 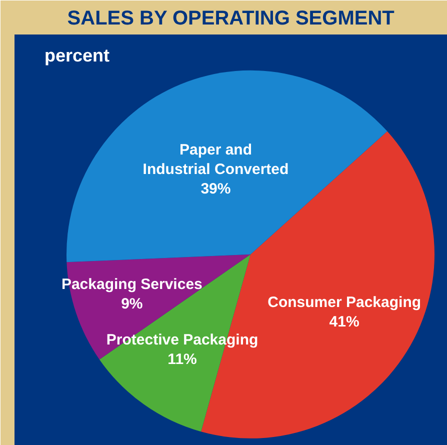 What do you see at coordinates (230, 19) in the screenshot?
I see `chart-title: SALES BY OPERATING SEGMENT` at bounding box center [230, 19].